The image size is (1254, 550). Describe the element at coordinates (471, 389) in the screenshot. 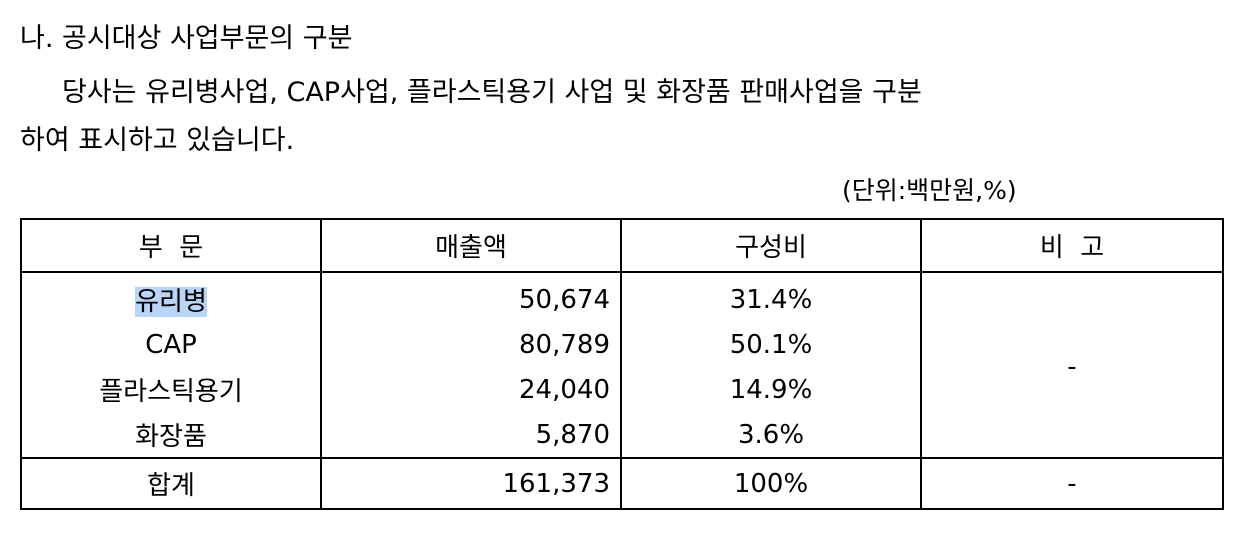

I see `sales-cell: 24,040` at that location.